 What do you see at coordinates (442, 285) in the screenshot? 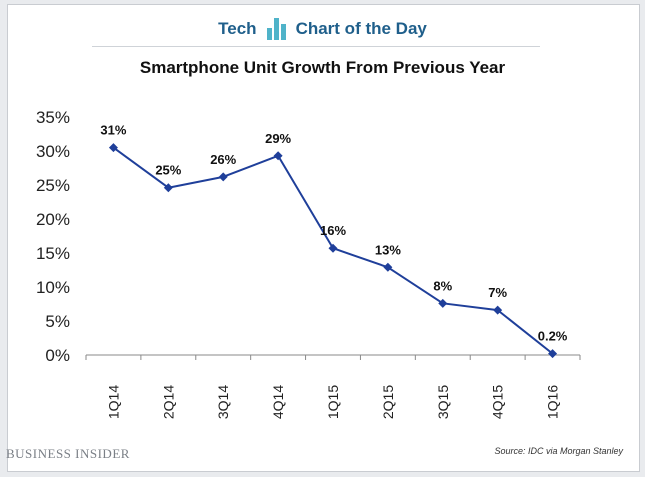
I see `data-label: 8%` at bounding box center [442, 285].